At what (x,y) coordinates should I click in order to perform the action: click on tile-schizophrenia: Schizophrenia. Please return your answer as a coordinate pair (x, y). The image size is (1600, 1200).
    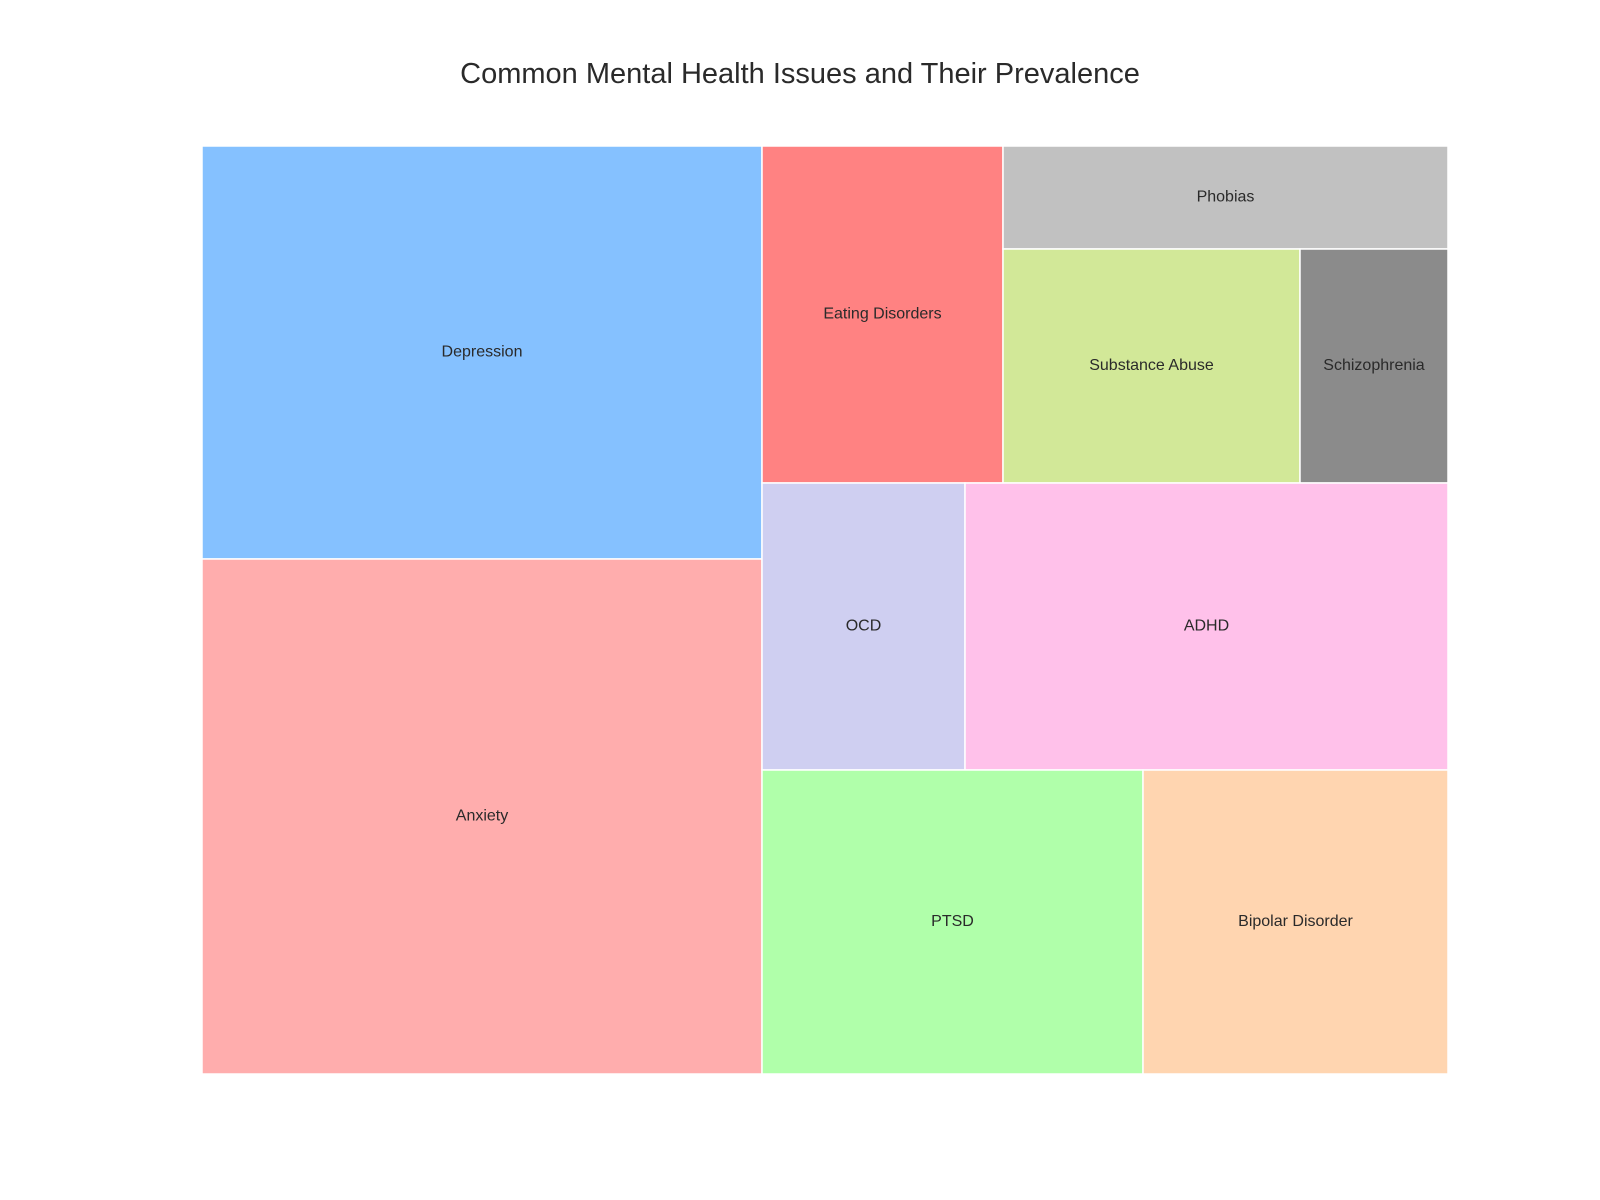
    Looking at the image, I should click on (1374, 366).